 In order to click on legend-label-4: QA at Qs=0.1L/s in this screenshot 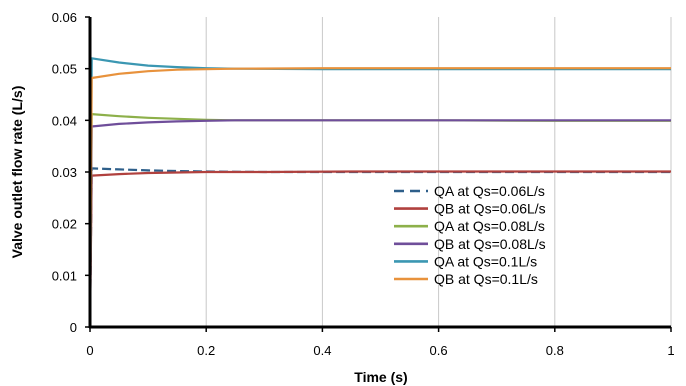, I will do `click(485, 261)`.